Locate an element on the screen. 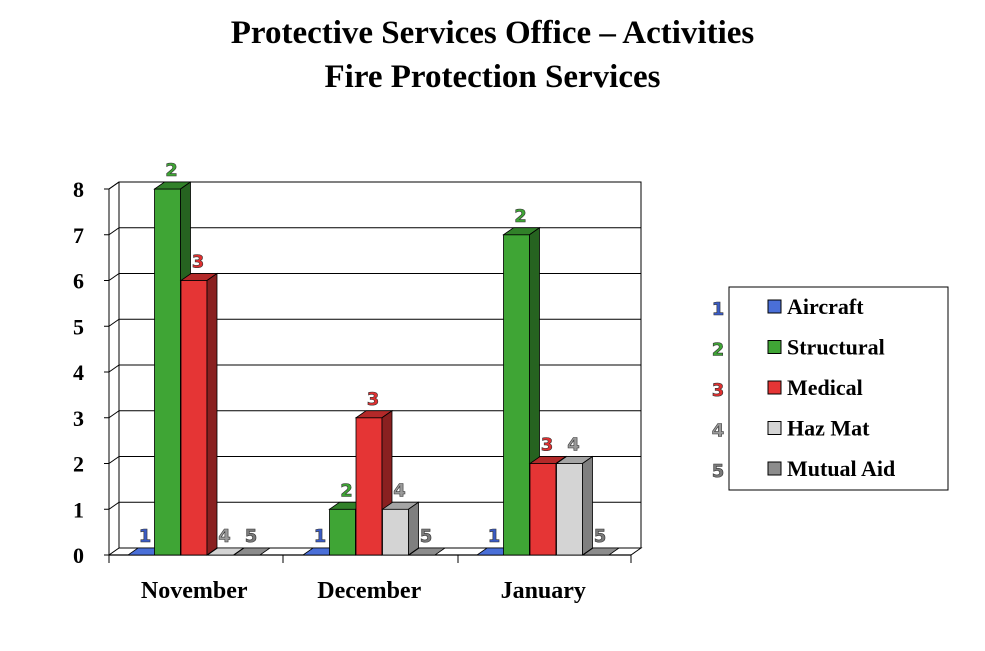  y-tick-label: 0 is located at coordinates (78, 555).